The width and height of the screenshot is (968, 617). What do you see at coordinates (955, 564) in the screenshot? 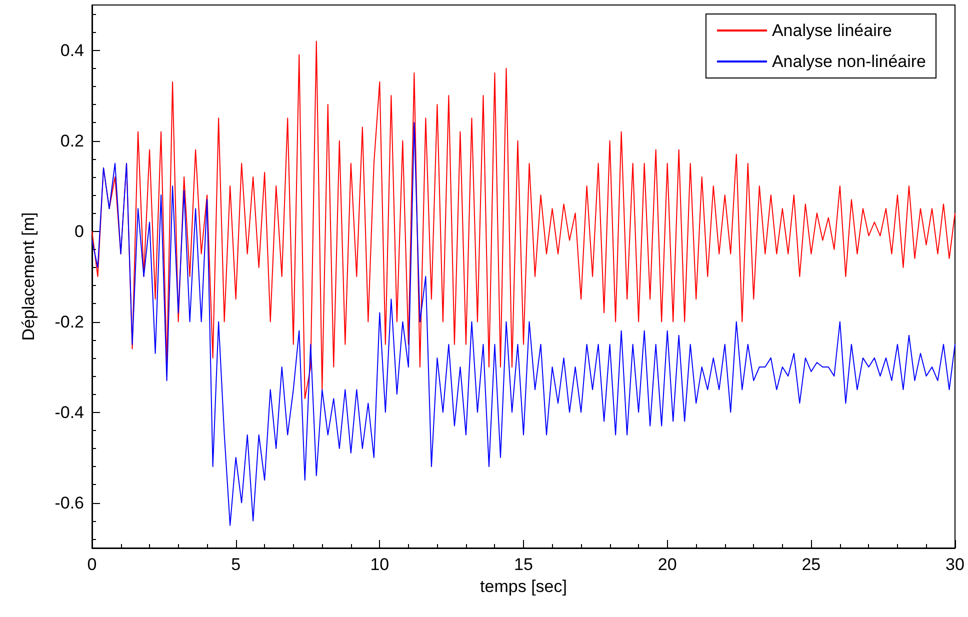
I see `x-tick-label: 30` at bounding box center [955, 564].